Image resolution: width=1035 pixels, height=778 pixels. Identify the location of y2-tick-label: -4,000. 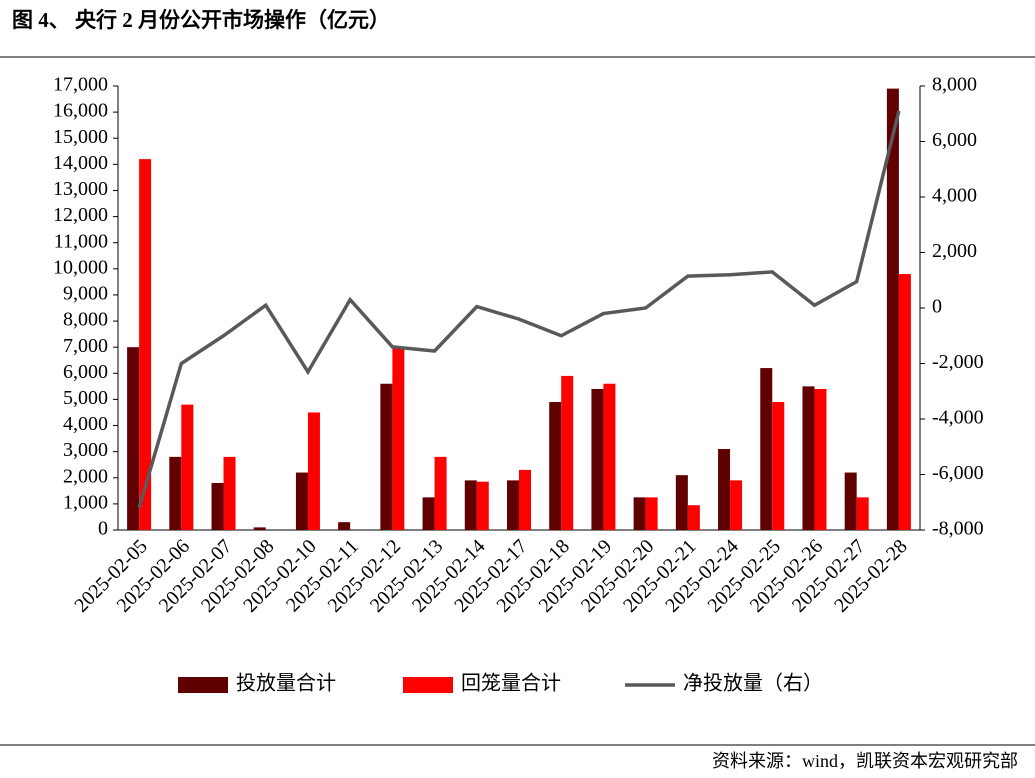
(958, 418).